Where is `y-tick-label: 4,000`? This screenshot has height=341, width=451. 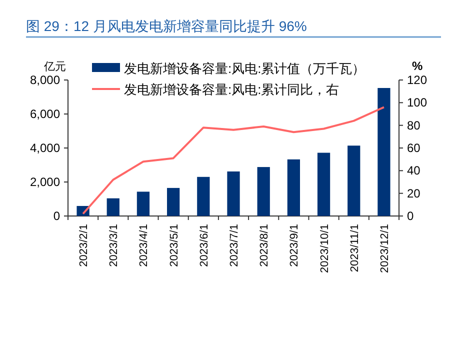 y-tick-label: 4,000 is located at coordinates (45, 148).